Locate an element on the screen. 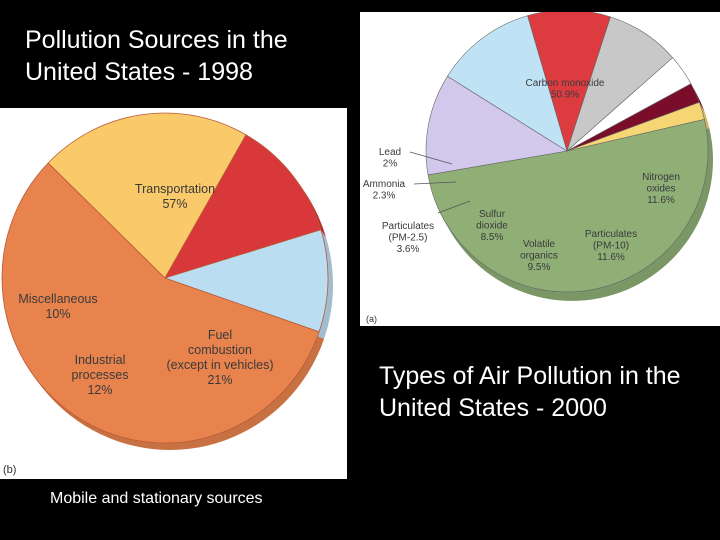 The image size is (720, 540). slice-nitrogen is located at coordinates (496, 125).